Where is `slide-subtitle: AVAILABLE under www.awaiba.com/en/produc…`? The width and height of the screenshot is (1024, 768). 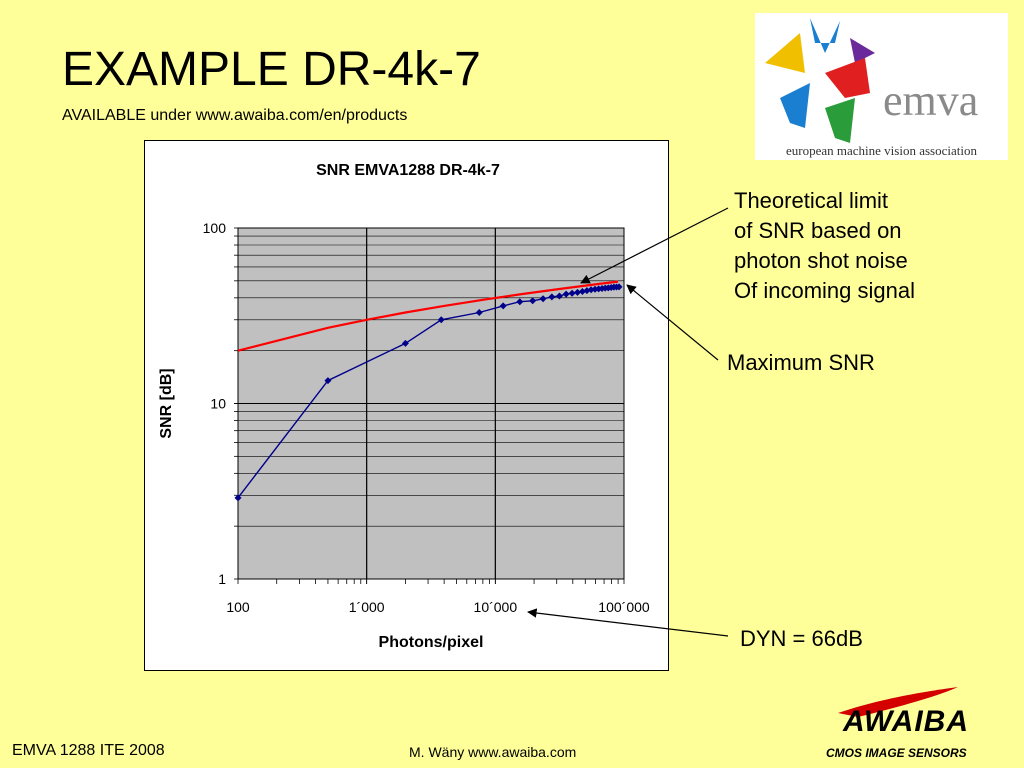 slide-subtitle: AVAILABLE under www.awaiba.com/en/produc… is located at coordinates (235, 115).